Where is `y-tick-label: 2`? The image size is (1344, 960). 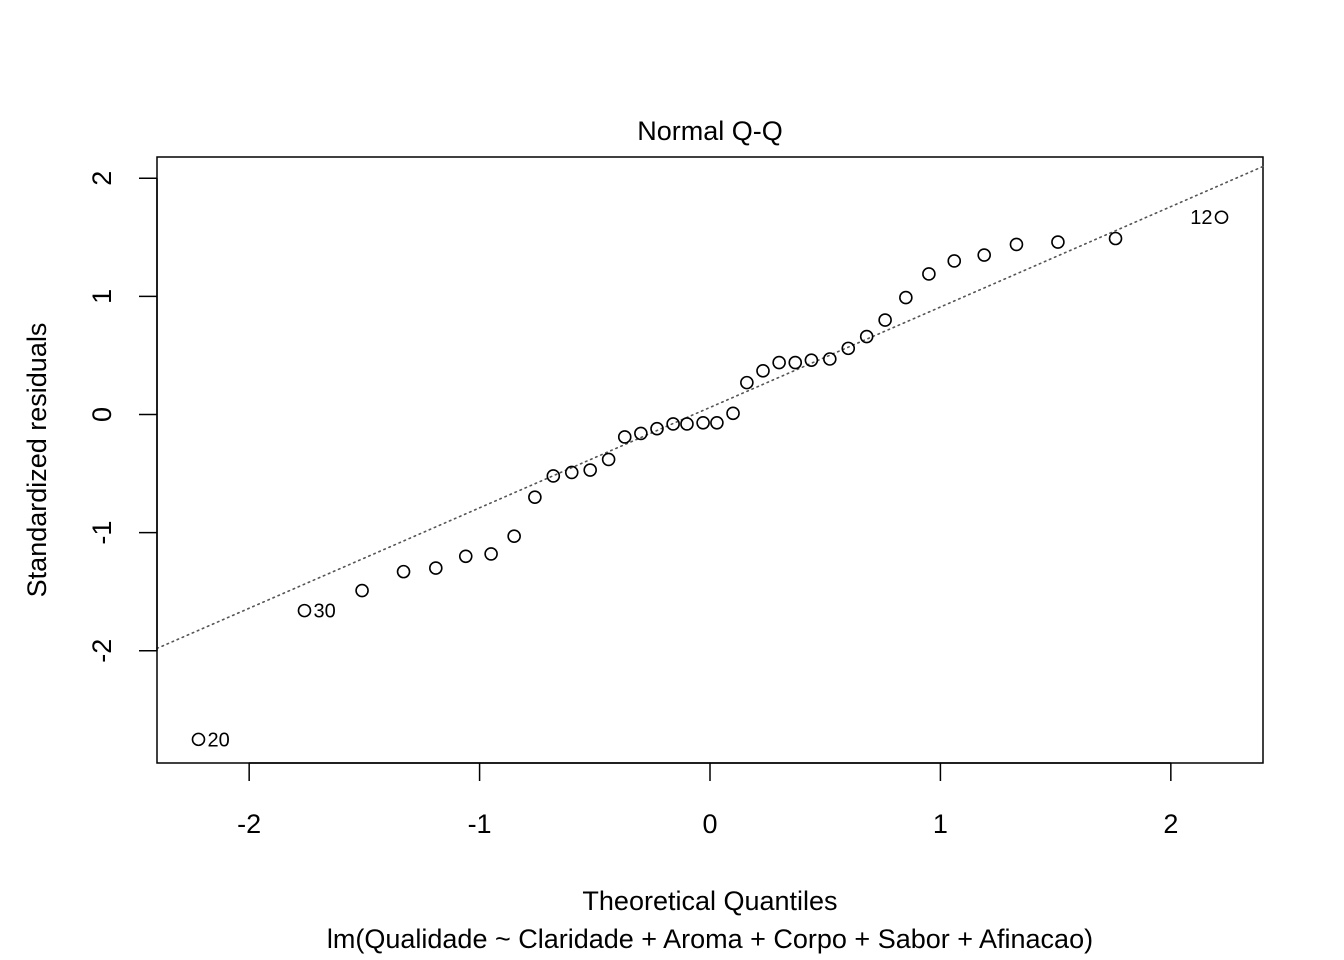
y-tick-label: 2 is located at coordinates (102, 178).